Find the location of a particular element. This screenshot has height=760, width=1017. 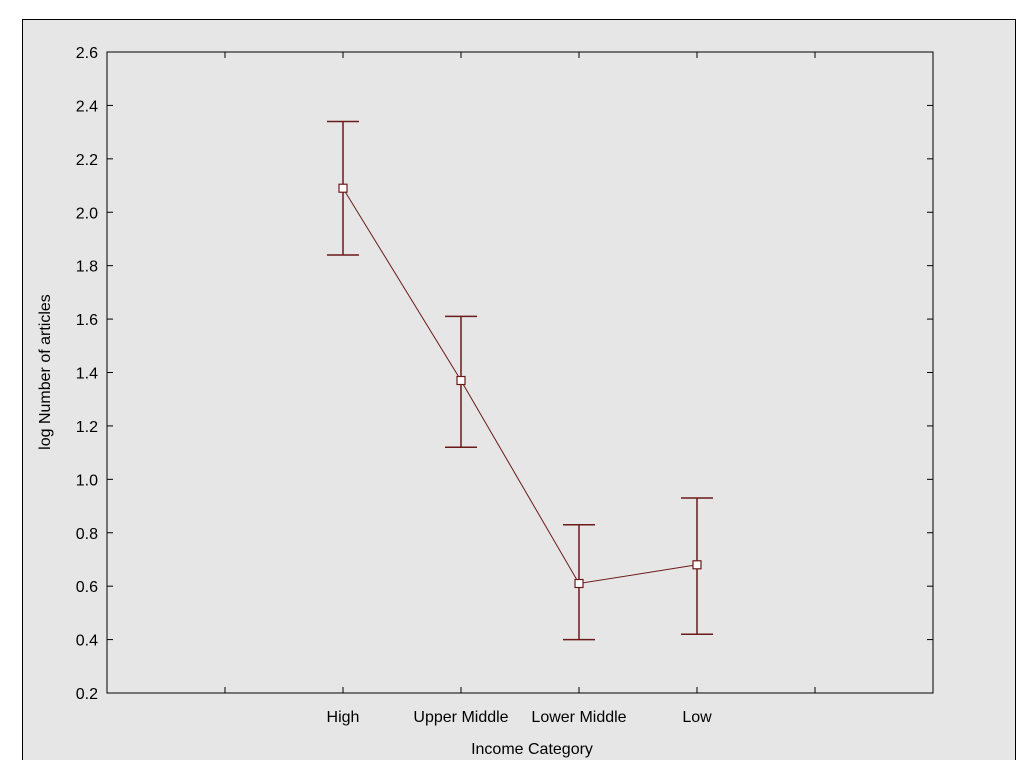

y-tick-label: 1.4 is located at coordinates (87, 374).